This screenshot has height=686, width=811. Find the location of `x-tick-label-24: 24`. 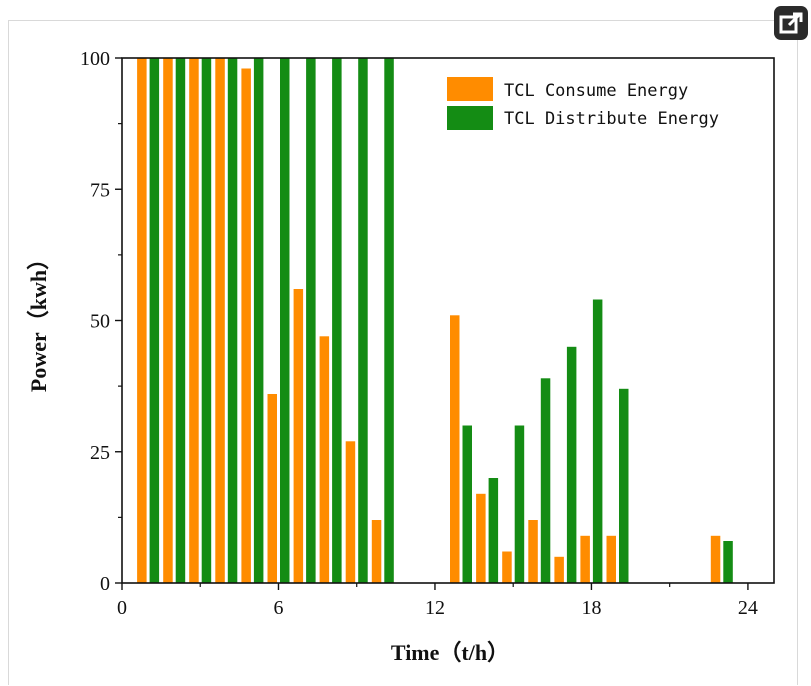

x-tick-label-24: 24 is located at coordinates (748, 608).